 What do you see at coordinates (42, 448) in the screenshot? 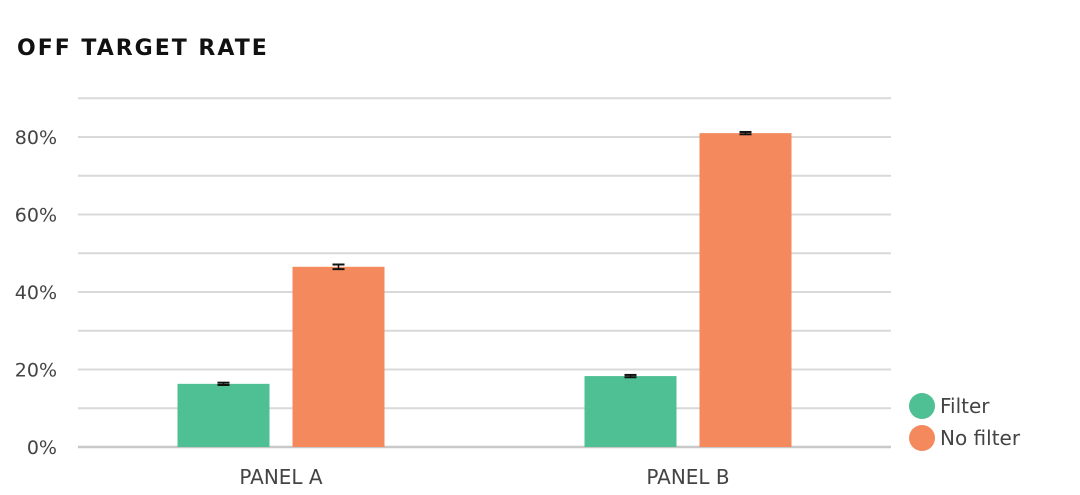
I see `y-tick-label: 0%` at bounding box center [42, 448].